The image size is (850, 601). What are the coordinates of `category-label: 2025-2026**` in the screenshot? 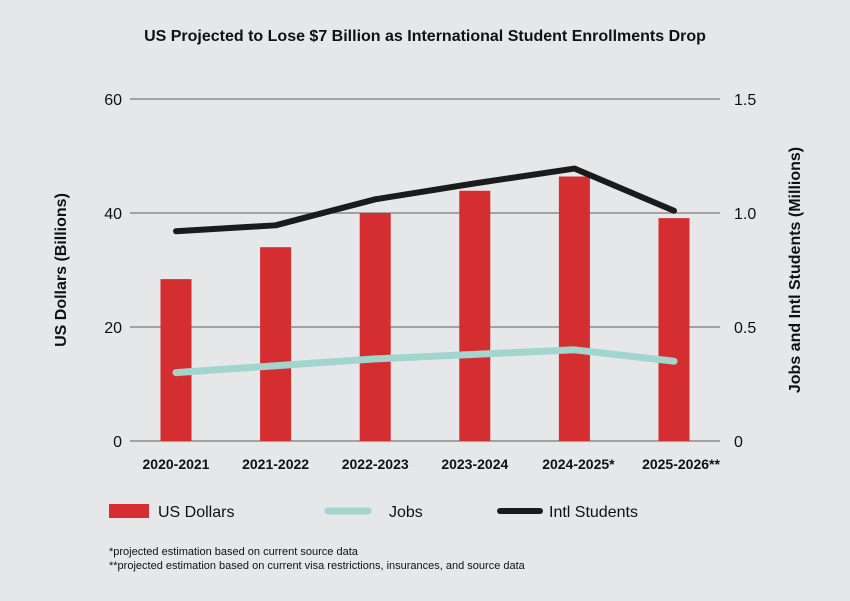 It's located at (681, 464).